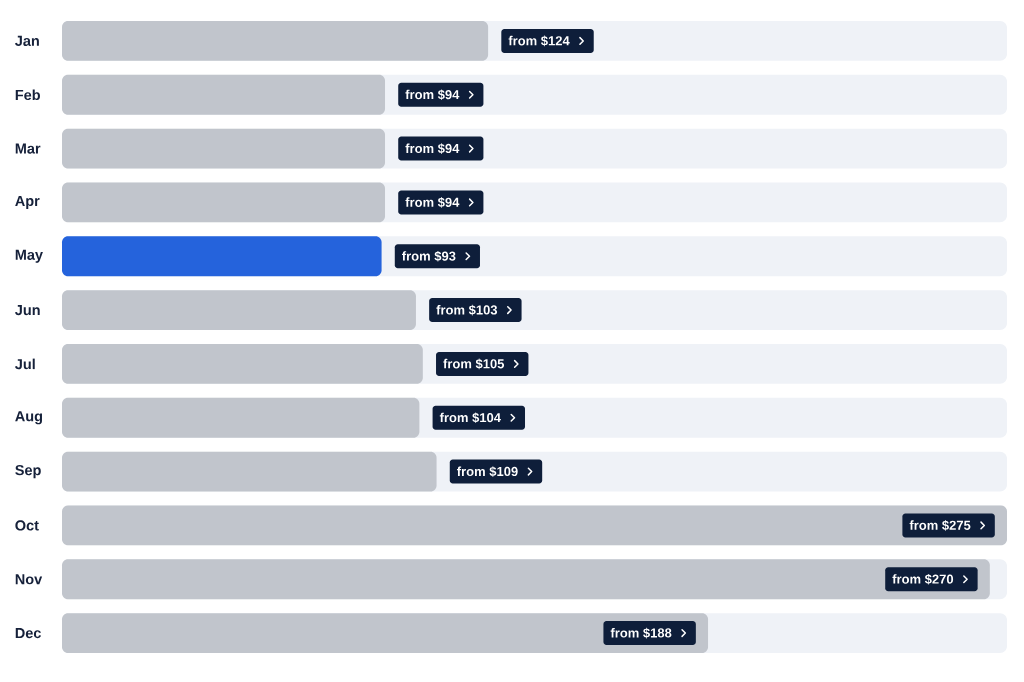 This screenshot has width=1024, height=682. What do you see at coordinates (29, 579) in the screenshot?
I see `y-tick-label: Nov` at bounding box center [29, 579].